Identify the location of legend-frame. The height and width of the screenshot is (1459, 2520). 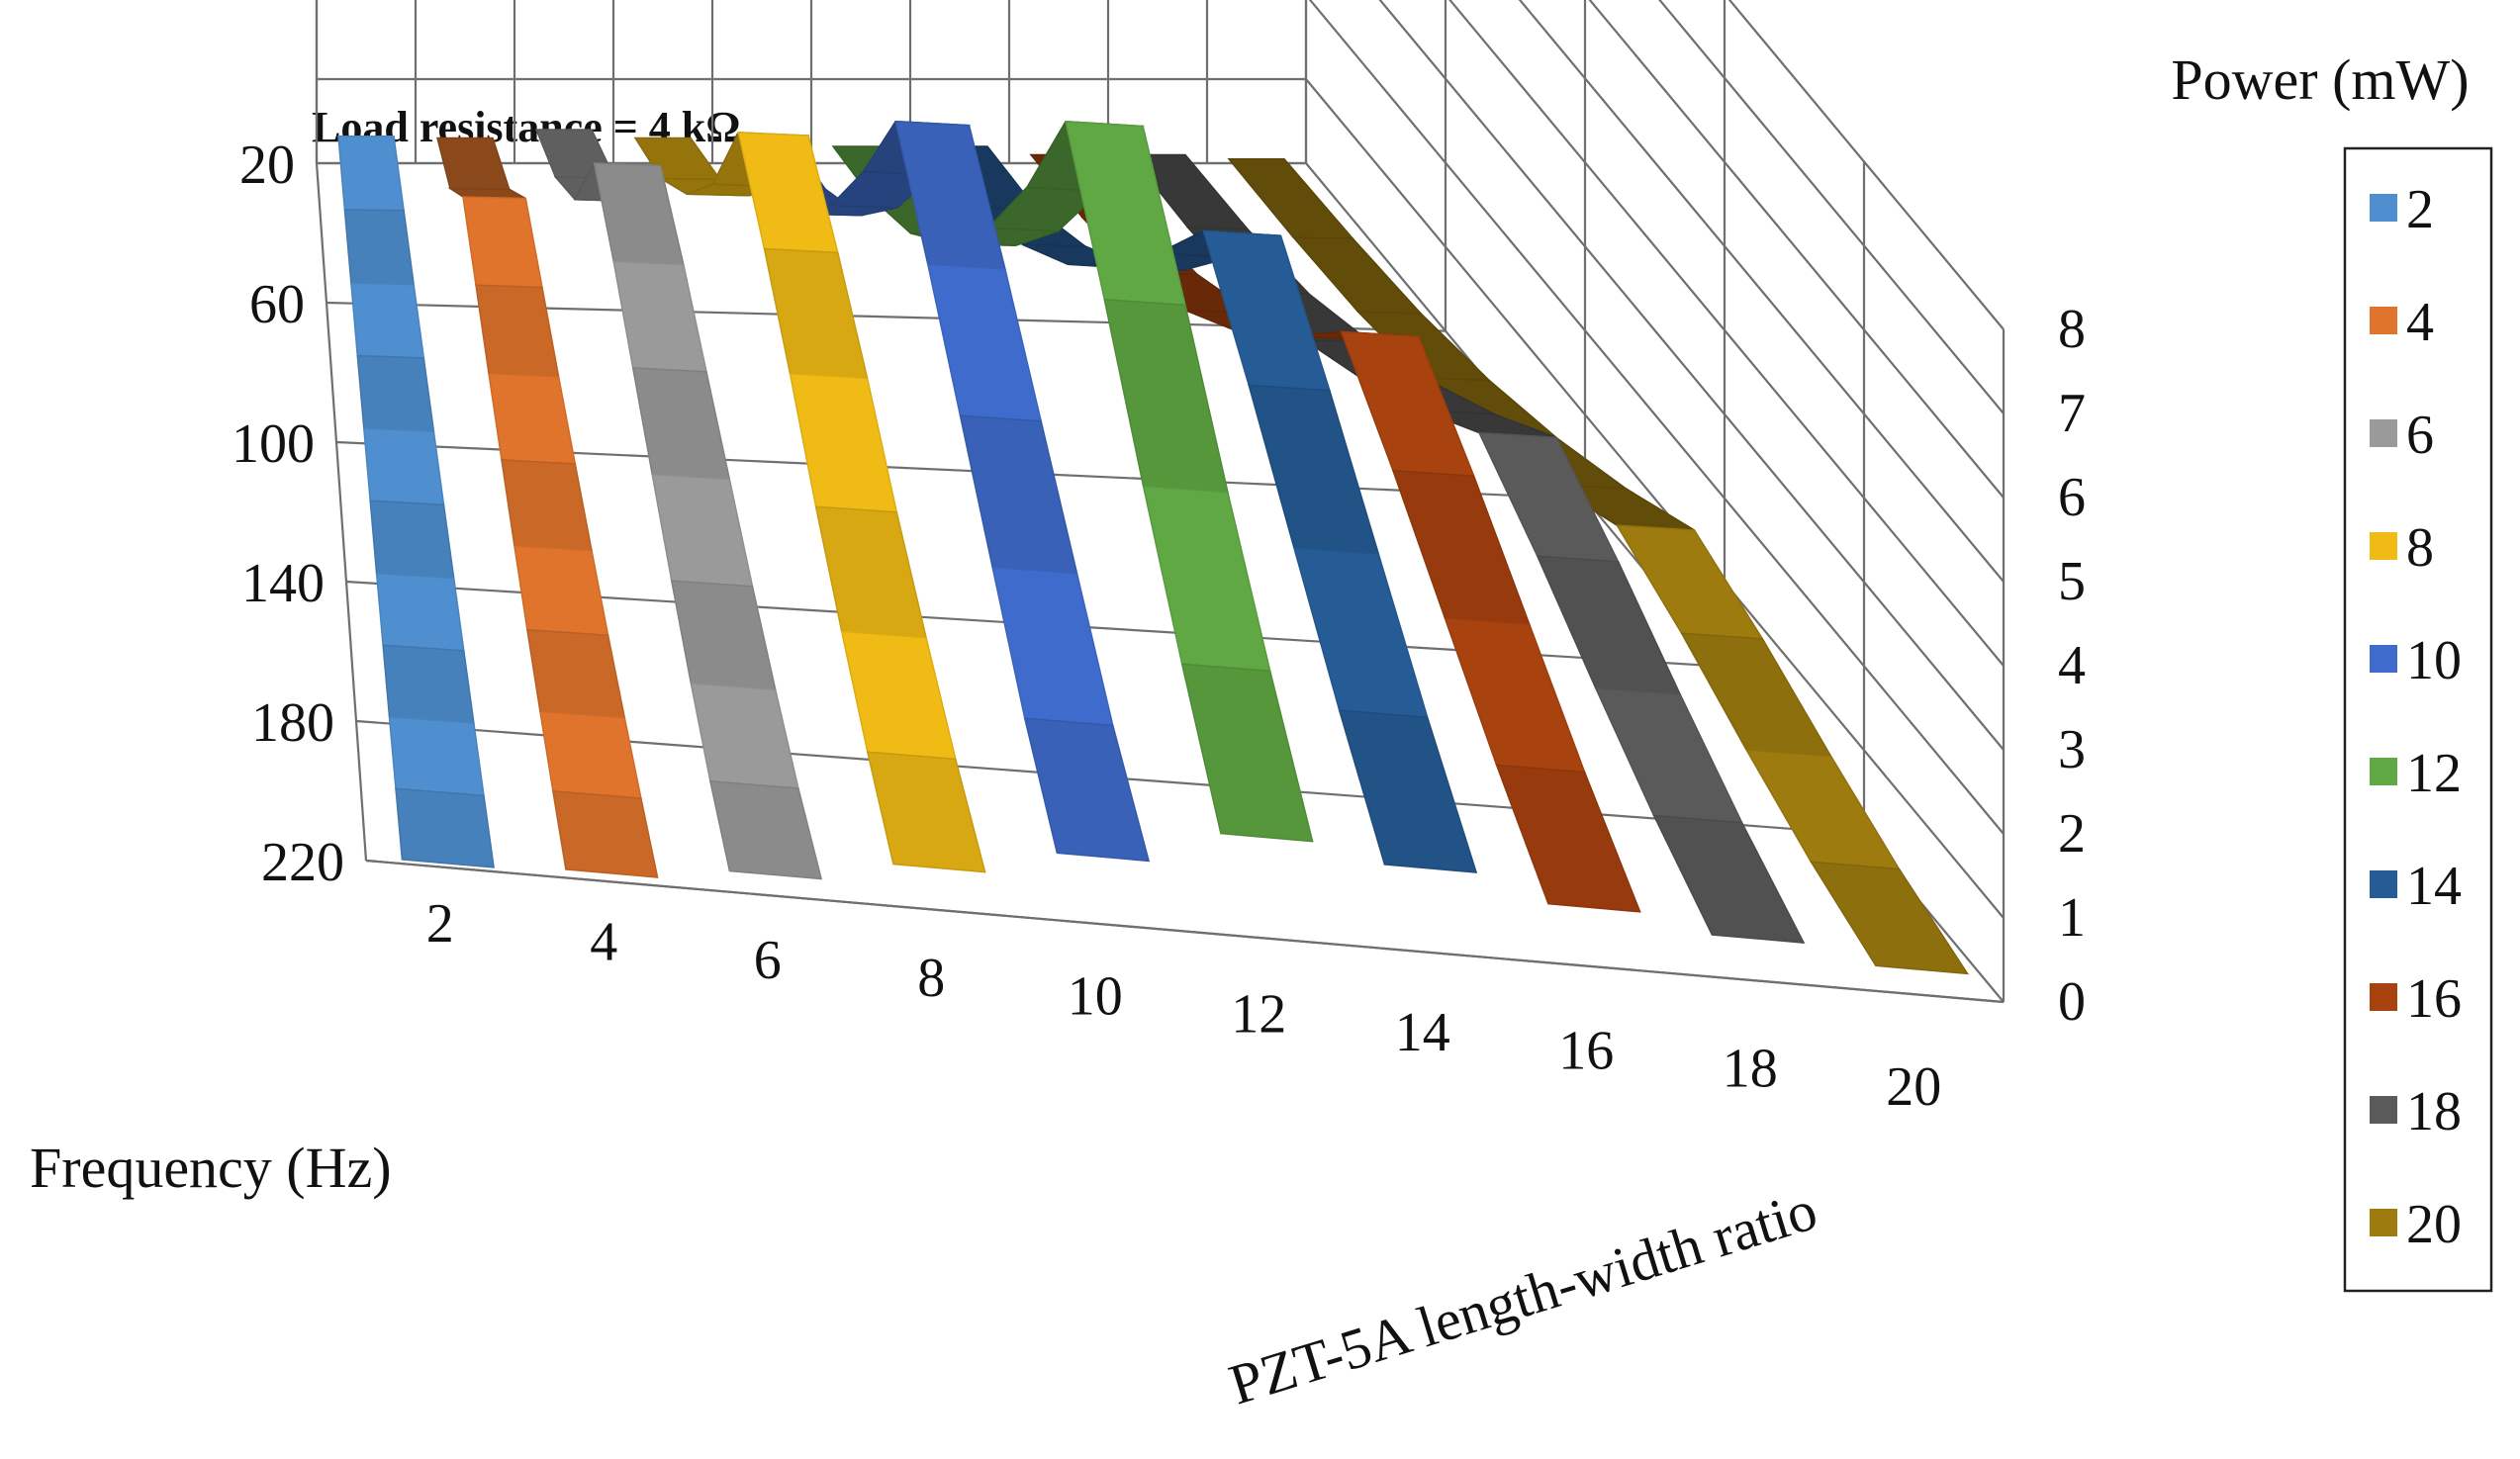
(2418, 720).